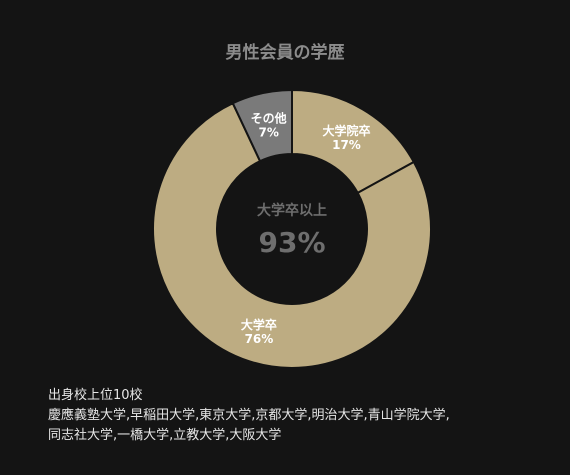  What do you see at coordinates (95, 395) in the screenshot?
I see `top-schools-heading: 出身校上位10校` at bounding box center [95, 395].